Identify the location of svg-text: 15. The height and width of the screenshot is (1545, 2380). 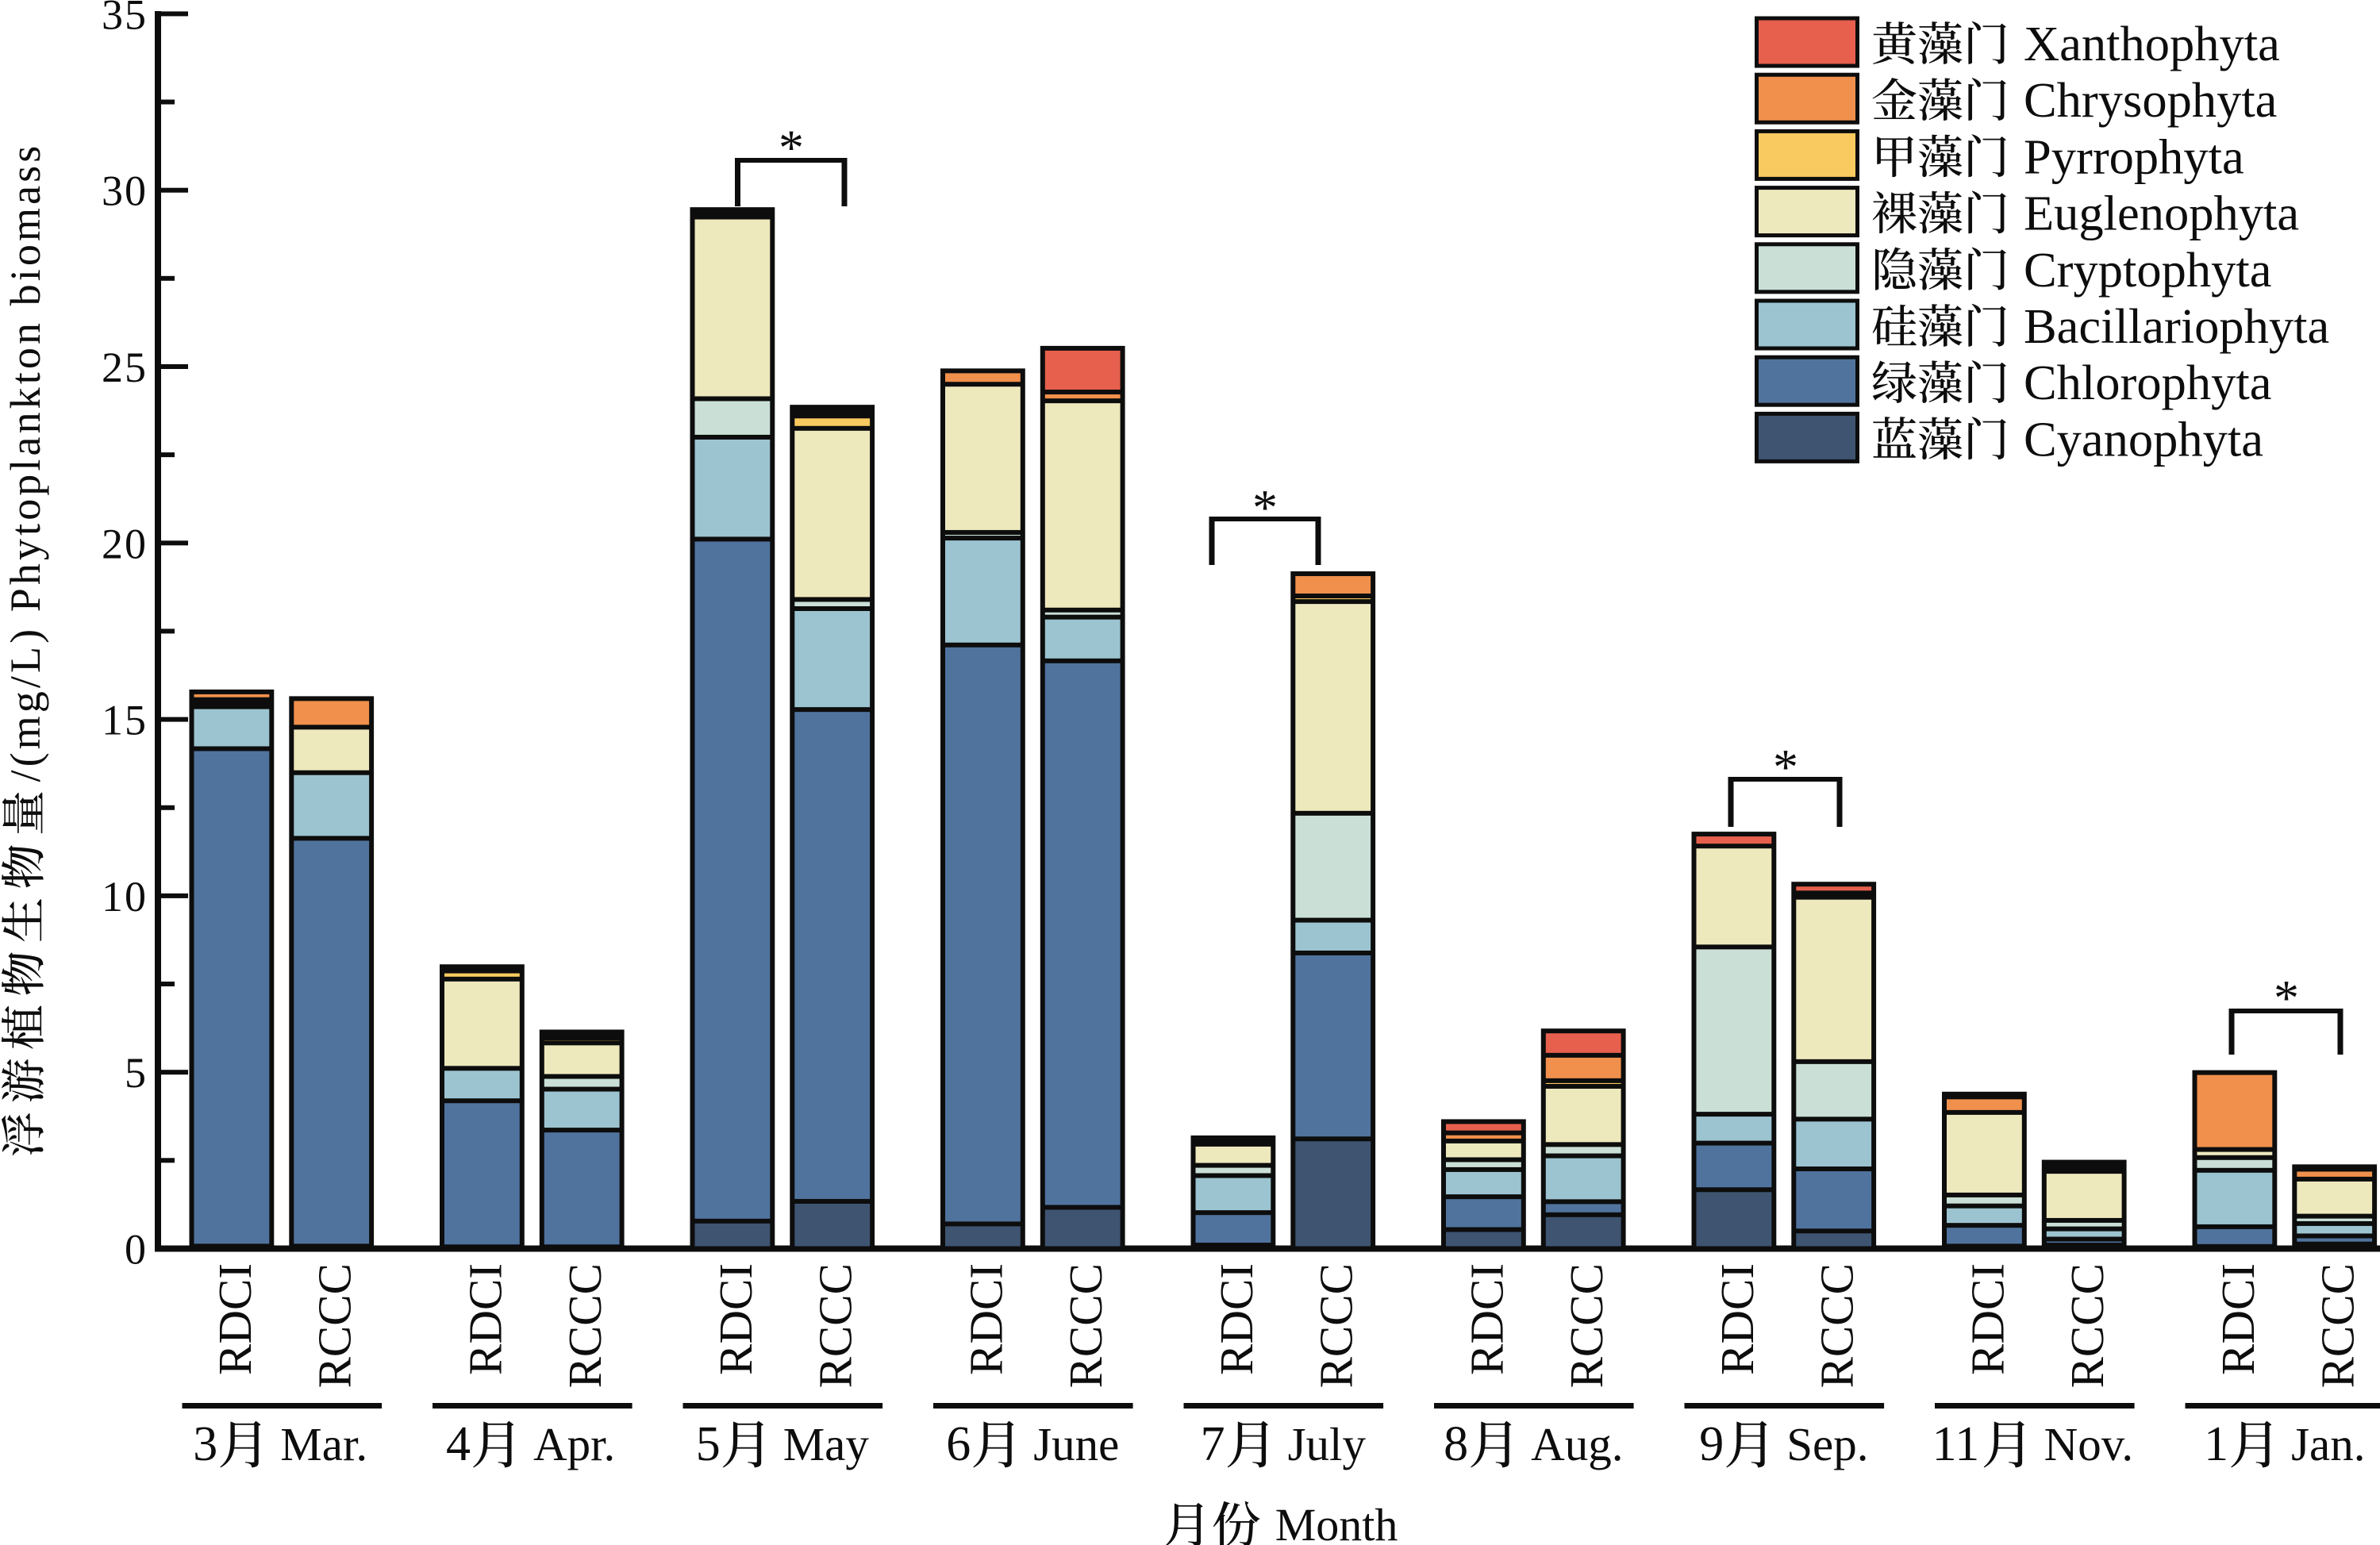
(125, 720).